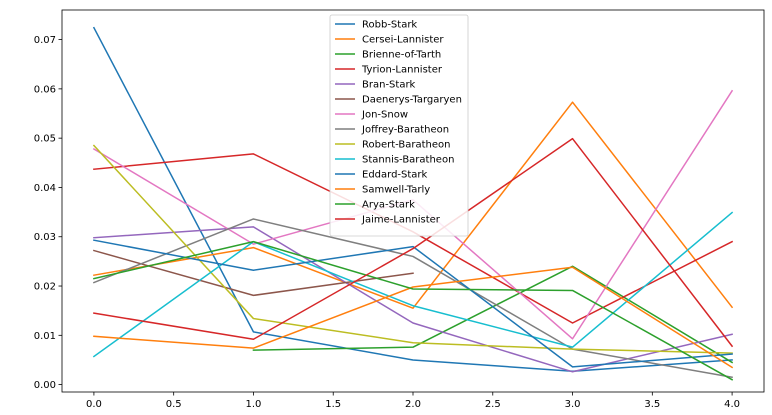 The height and width of the screenshot is (415, 772). Describe the element at coordinates (389, 85) in the screenshot. I see `legend-label-bran-stark: Bran-Stark` at that location.